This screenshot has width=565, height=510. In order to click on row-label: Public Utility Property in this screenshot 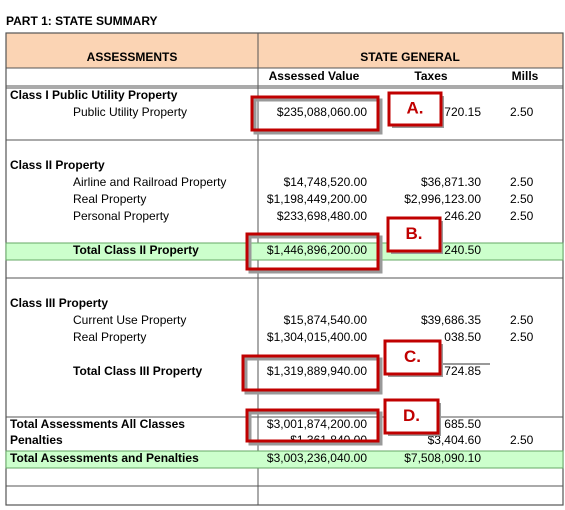, I will do `click(130, 112)`.